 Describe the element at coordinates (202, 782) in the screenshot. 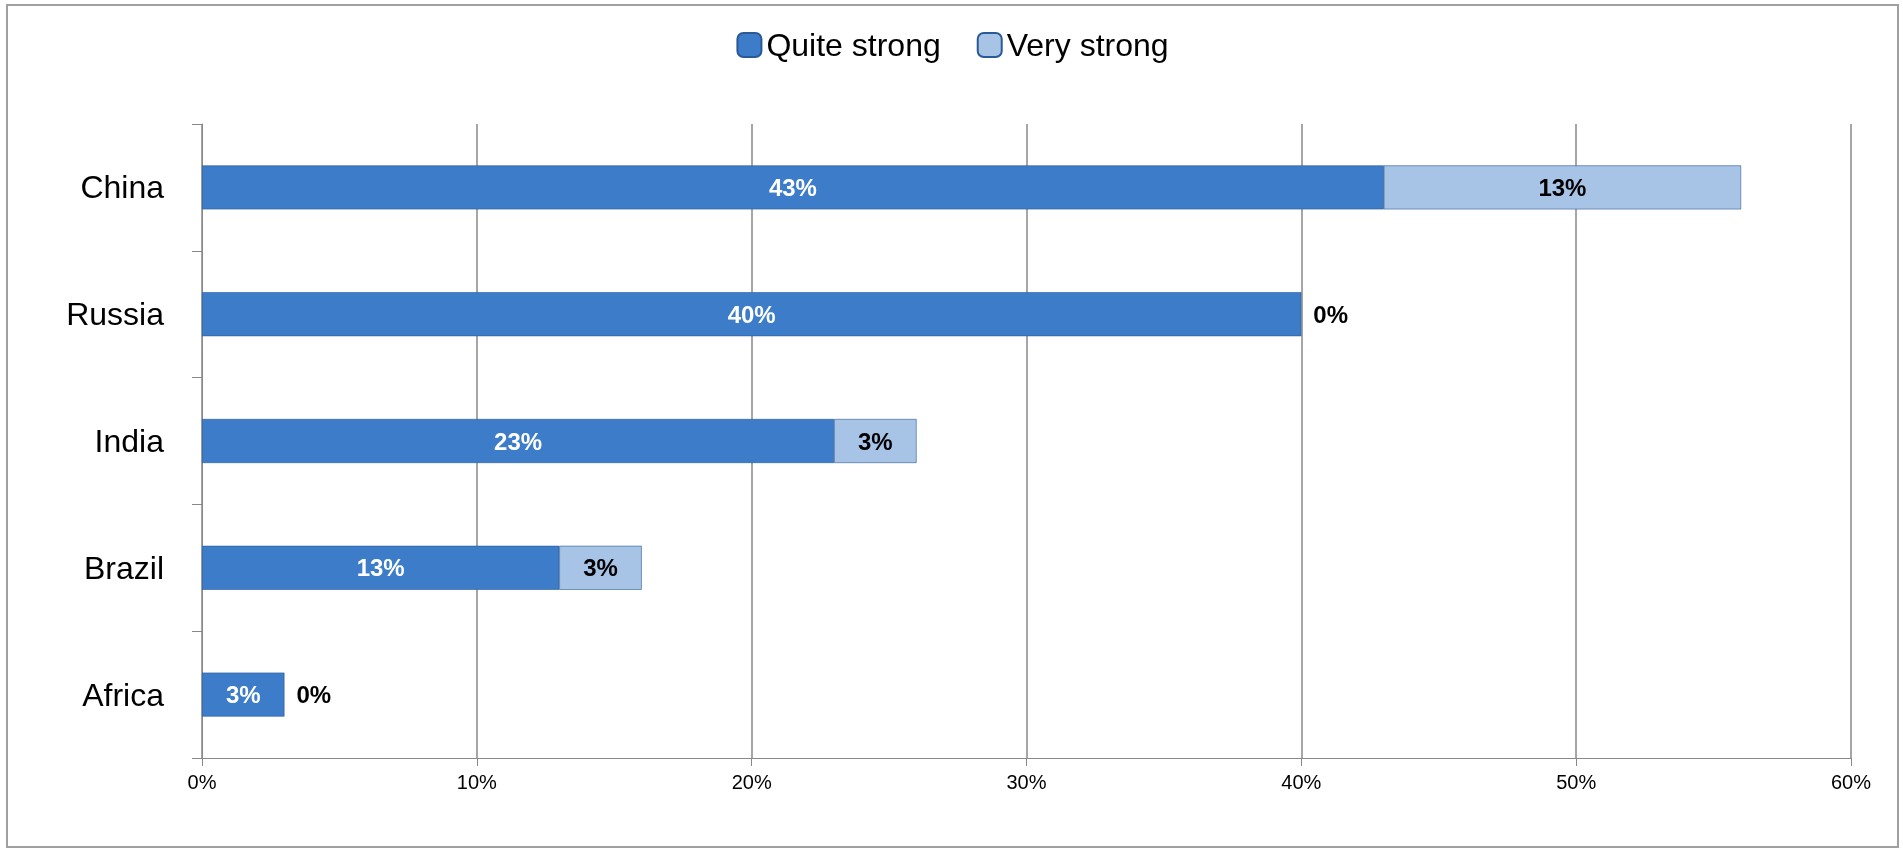

I see `x-tick-label: 0%` at that location.